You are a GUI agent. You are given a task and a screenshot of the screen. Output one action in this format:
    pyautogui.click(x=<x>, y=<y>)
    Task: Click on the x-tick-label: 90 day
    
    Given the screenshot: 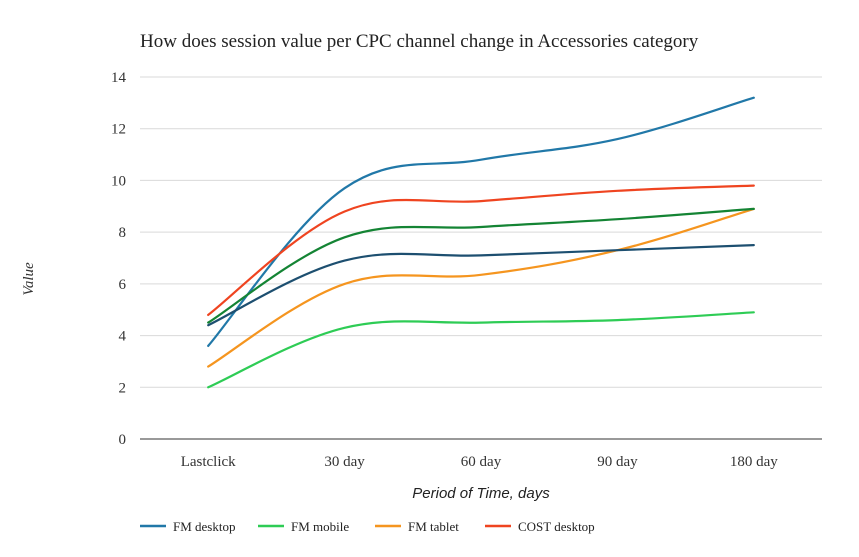 What is the action you would take?
    pyautogui.click(x=617, y=462)
    